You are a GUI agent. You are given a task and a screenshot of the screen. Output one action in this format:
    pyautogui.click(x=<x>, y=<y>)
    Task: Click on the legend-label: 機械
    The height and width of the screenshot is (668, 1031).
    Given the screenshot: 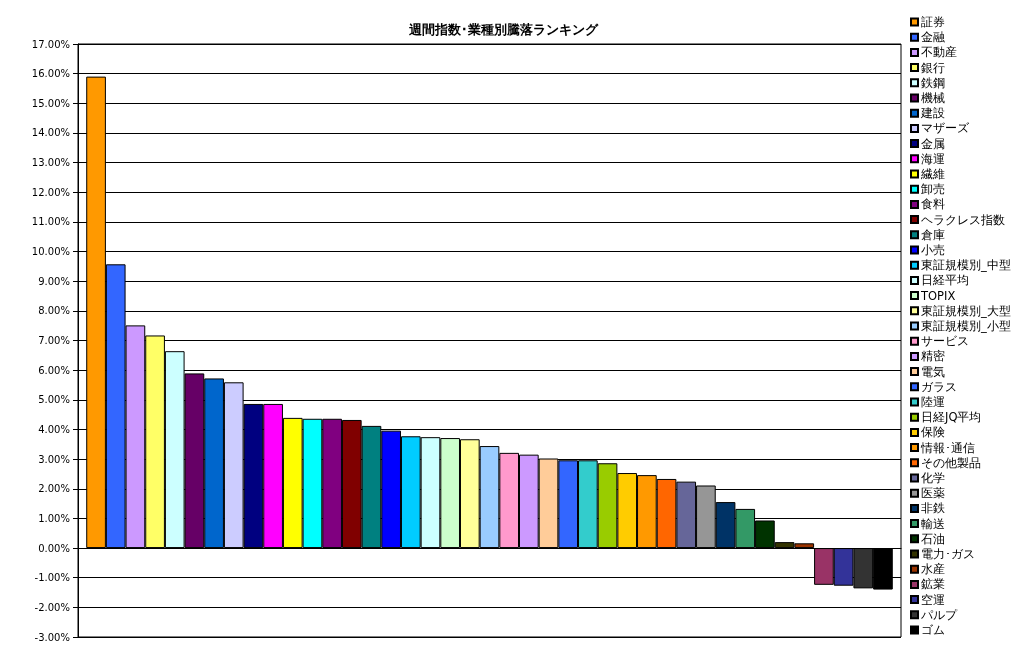 What is the action you would take?
    pyautogui.click(x=933, y=98)
    